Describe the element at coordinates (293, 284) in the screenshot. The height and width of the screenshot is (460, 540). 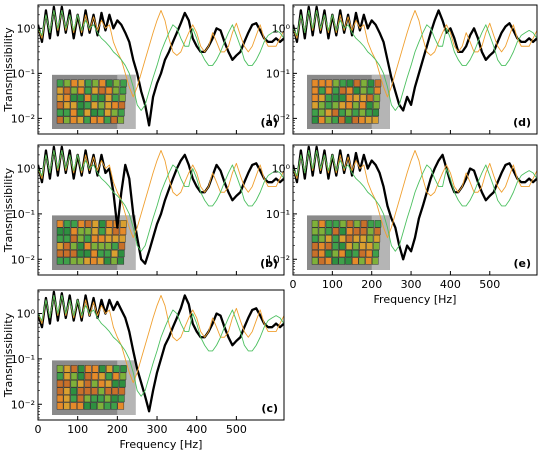
I see `x-tick-label: 0` at that location.